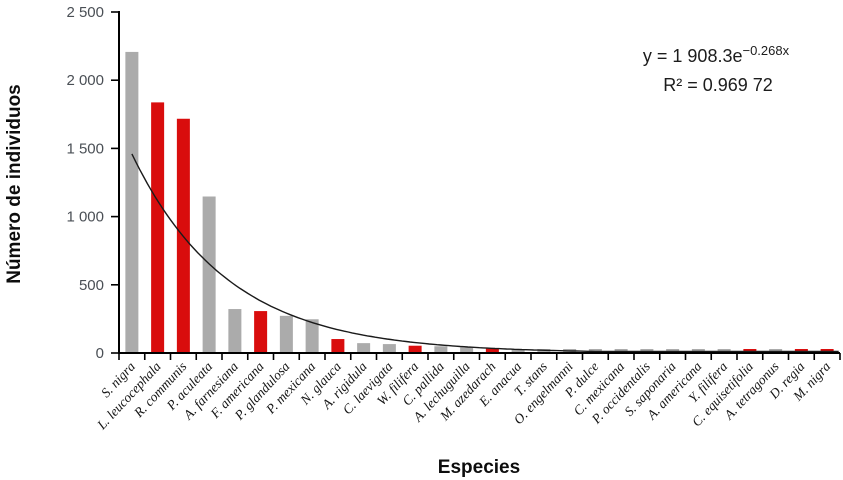  Describe the element at coordinates (85, 80) in the screenshot. I see `y-tick-label: 2 000` at that location.